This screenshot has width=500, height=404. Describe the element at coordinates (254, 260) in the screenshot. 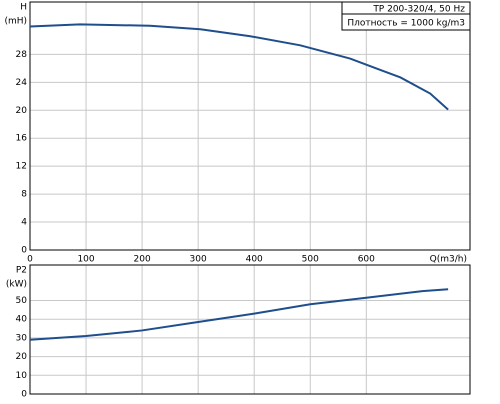

I see `x-tick-label: 400` at that location.